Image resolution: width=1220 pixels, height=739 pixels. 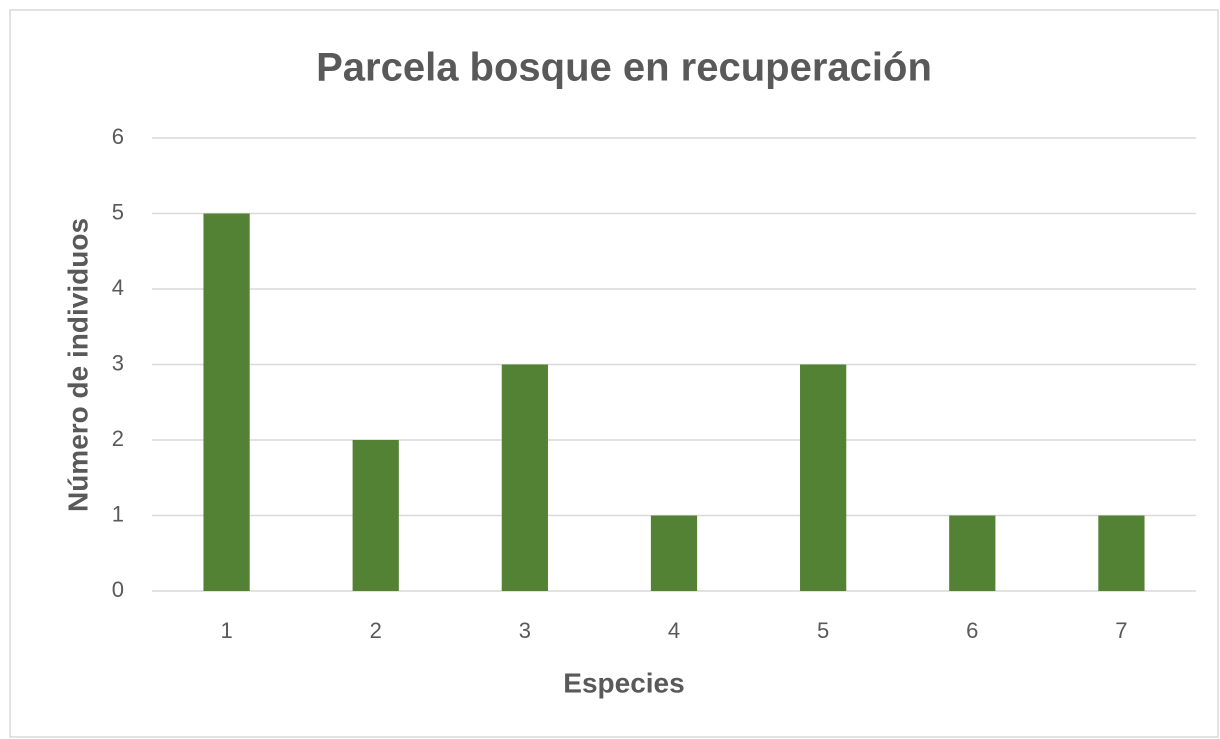 What do you see at coordinates (624, 68) in the screenshot?
I see `chart-title: Parcela bosque en recuperación` at bounding box center [624, 68].